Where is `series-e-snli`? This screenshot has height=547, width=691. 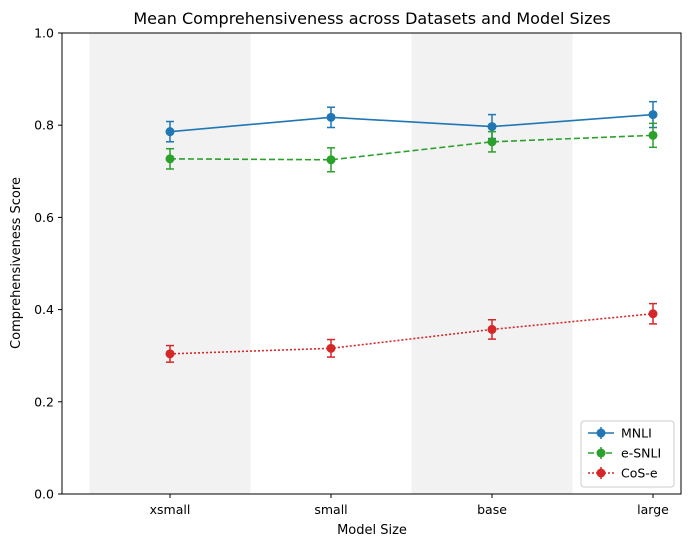 series-e-snli is located at coordinates (411, 147).